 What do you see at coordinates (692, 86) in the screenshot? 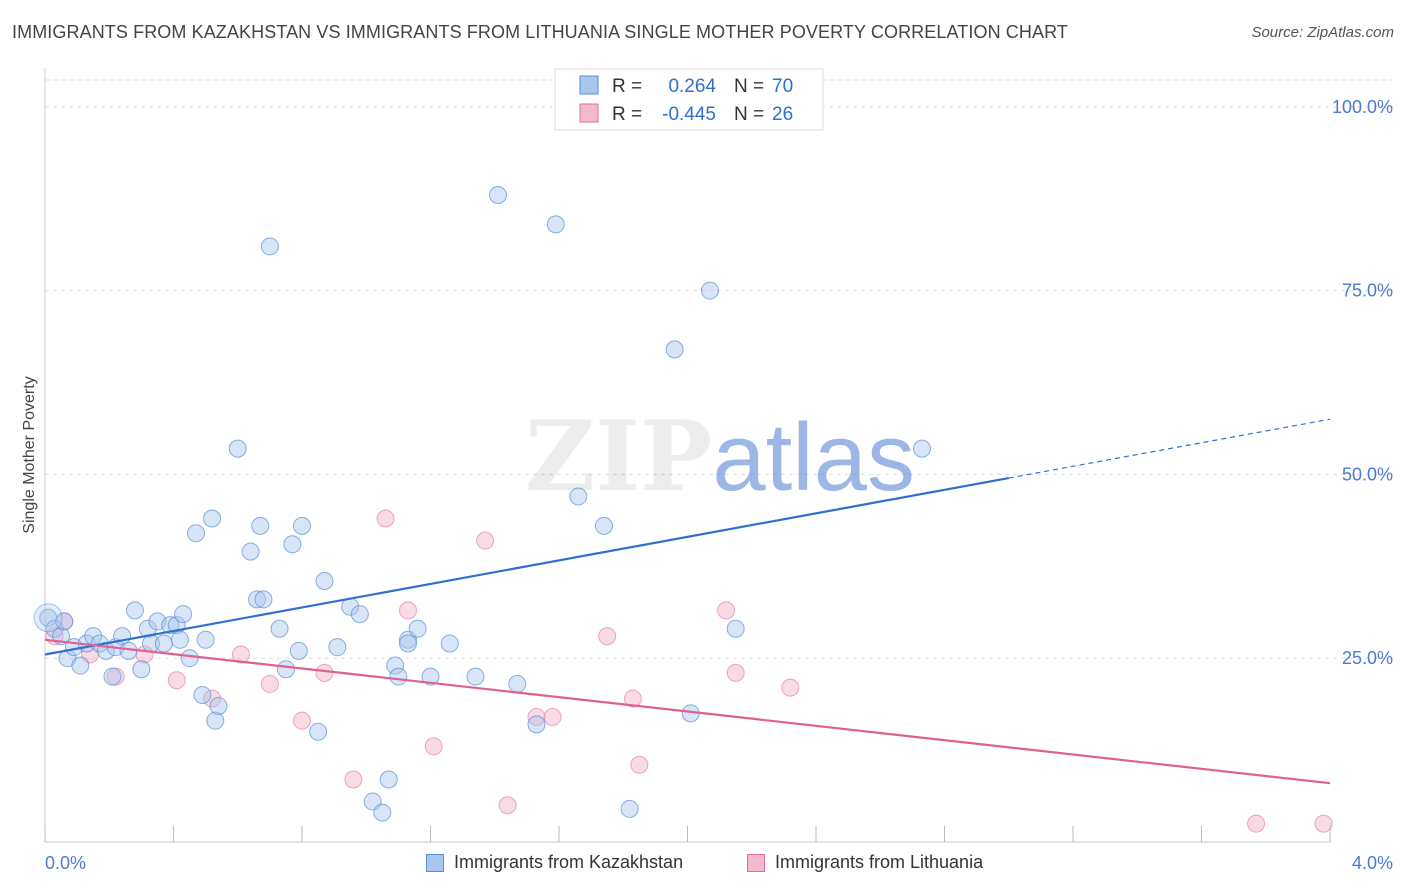
I see `legend-r-value-1: 0.264` at bounding box center [692, 86].